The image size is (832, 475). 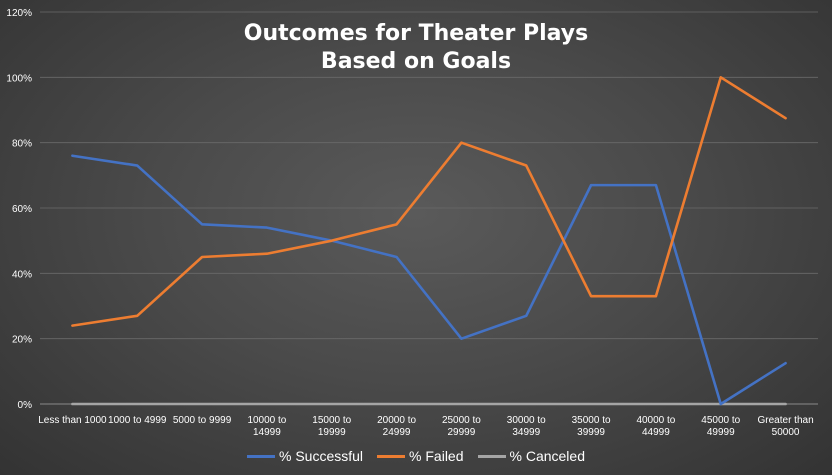 I want to click on x-tick-label: 20000 to 24999, so click(x=396, y=426).